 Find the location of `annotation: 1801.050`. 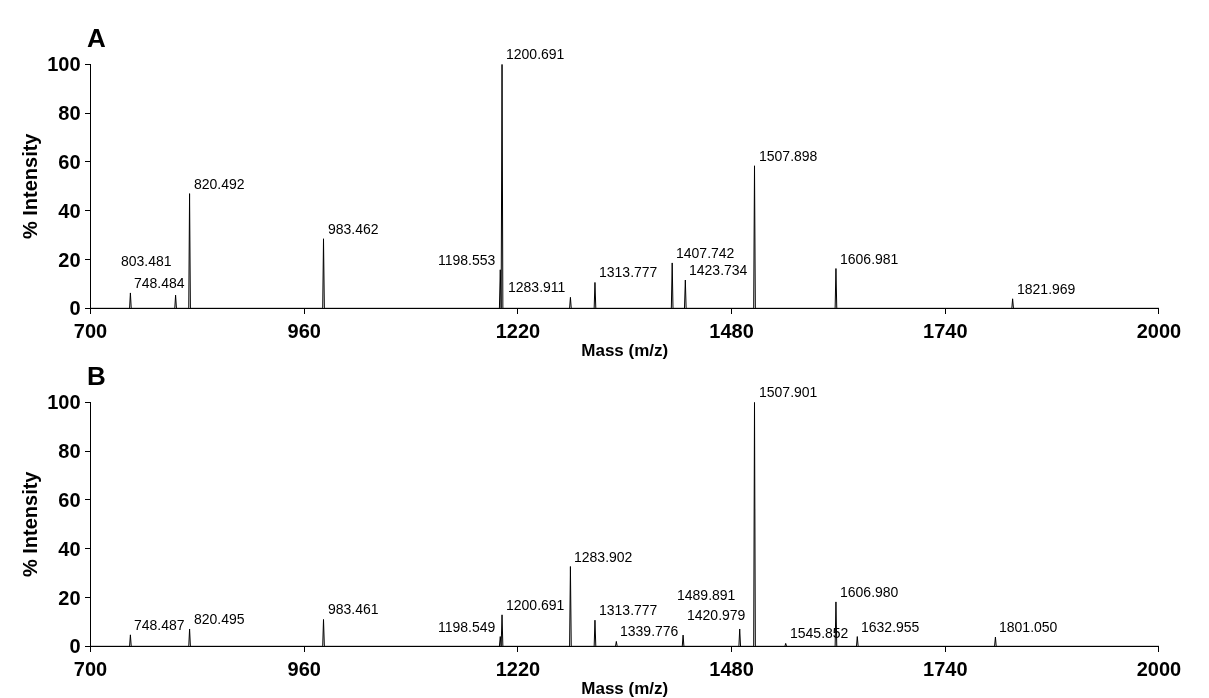

annotation: 1801.050 is located at coordinates (1028, 627).